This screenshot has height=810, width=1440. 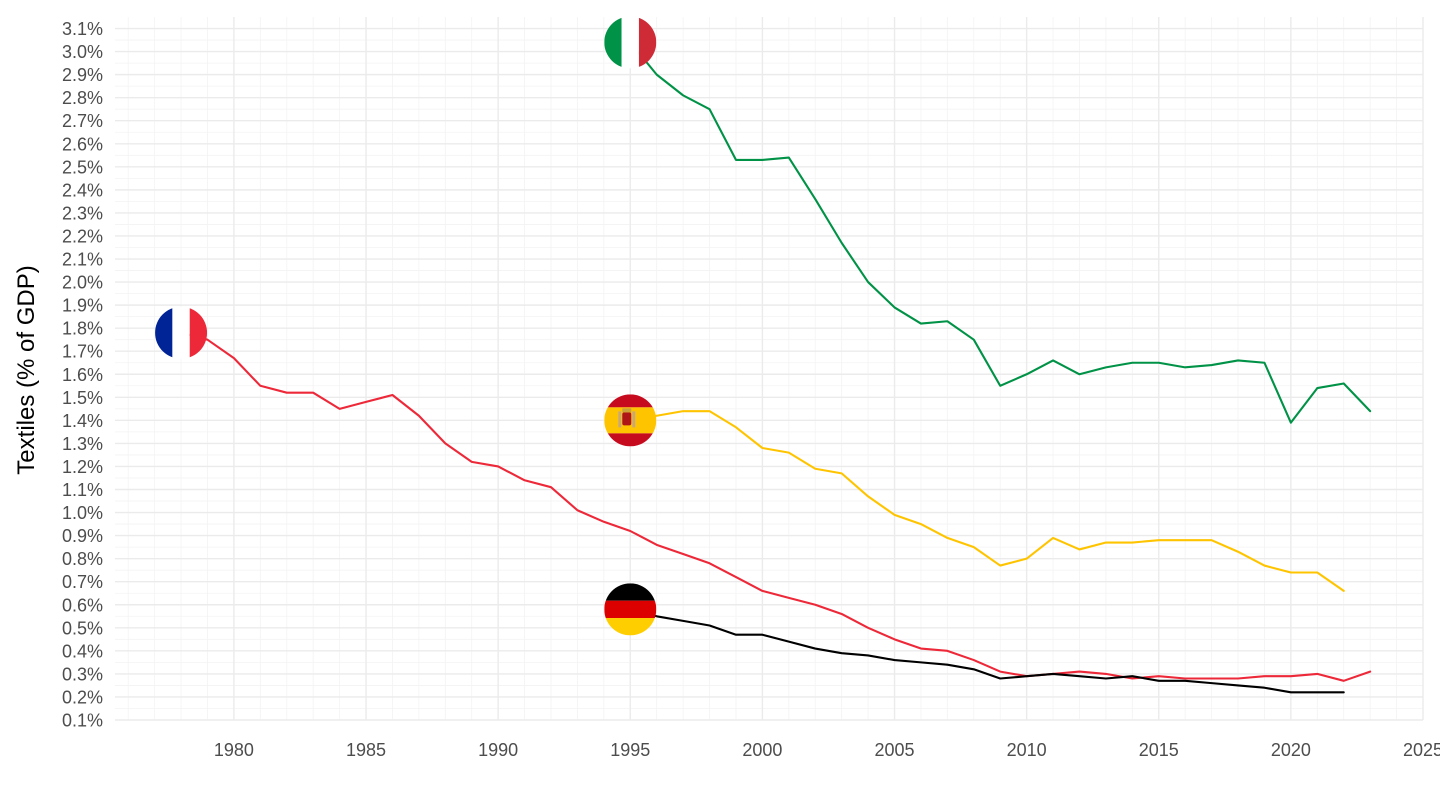 What do you see at coordinates (630, 609) in the screenshot?
I see `germany-flag-icon` at bounding box center [630, 609].